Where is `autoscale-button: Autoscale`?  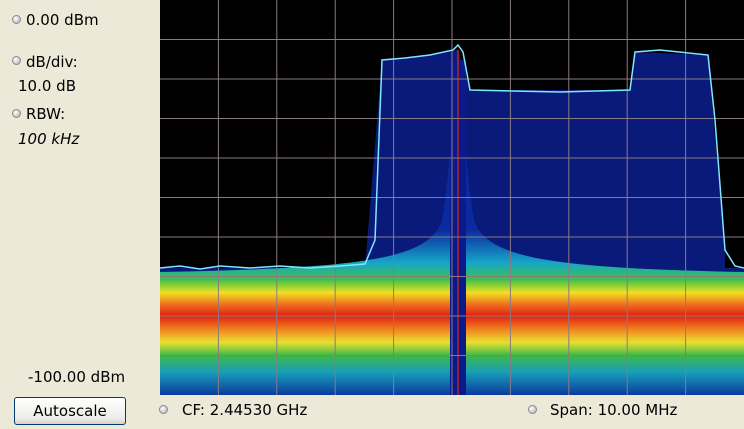 autoscale-button: Autoscale is located at coordinates (70, 411).